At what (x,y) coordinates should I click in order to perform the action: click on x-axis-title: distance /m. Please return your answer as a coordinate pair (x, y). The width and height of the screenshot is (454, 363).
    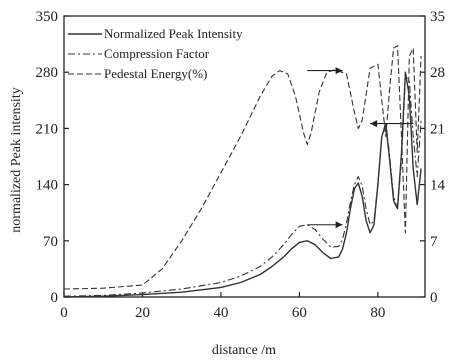
    Looking at the image, I should click on (244, 350).